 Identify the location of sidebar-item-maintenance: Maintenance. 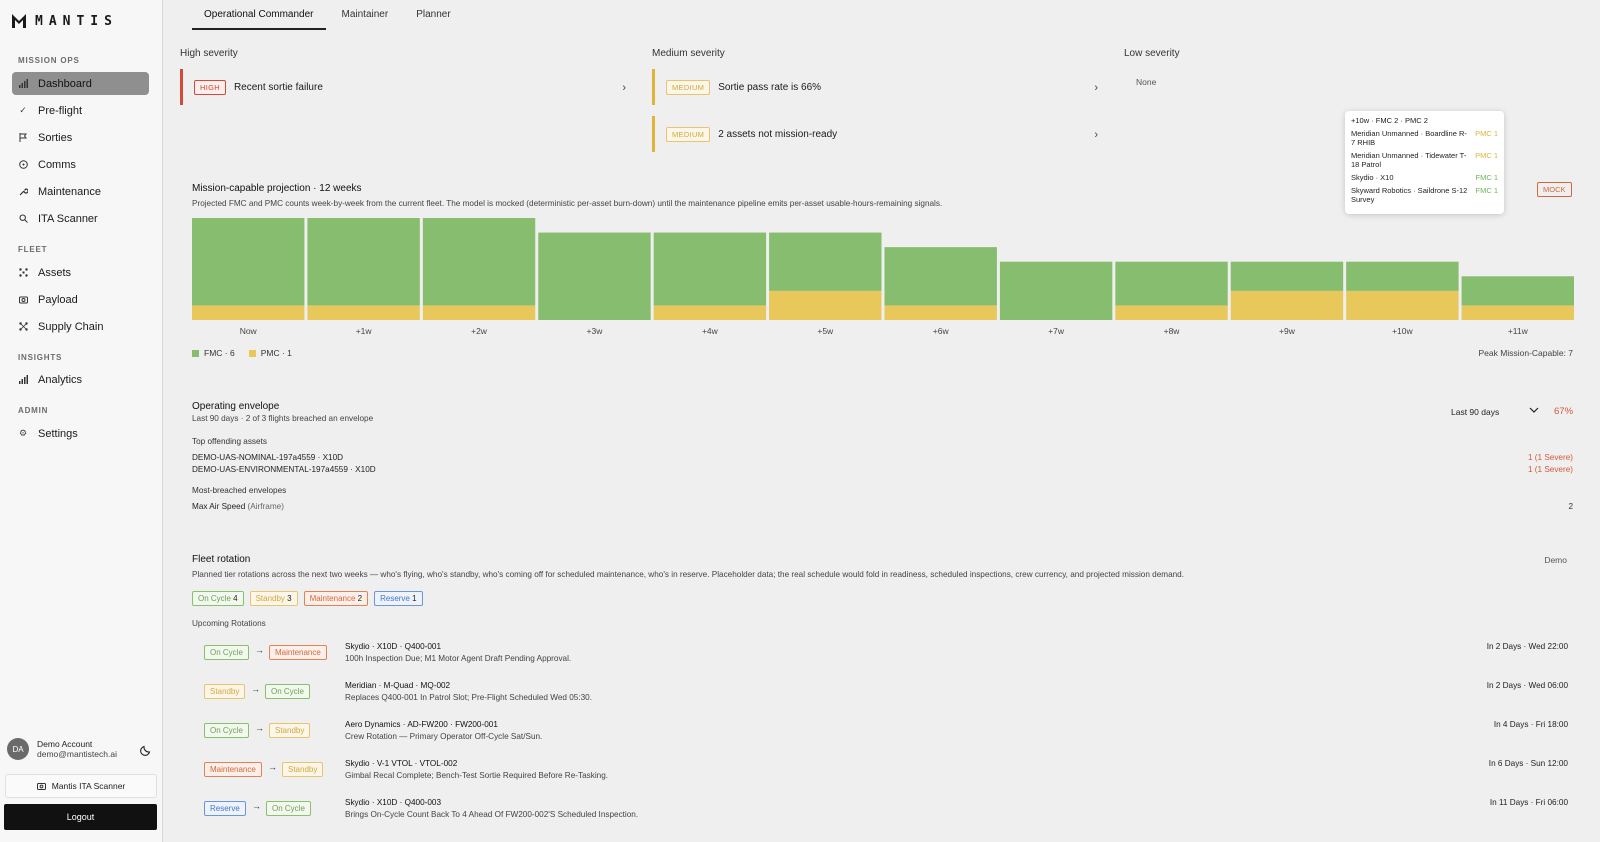
(80, 191).